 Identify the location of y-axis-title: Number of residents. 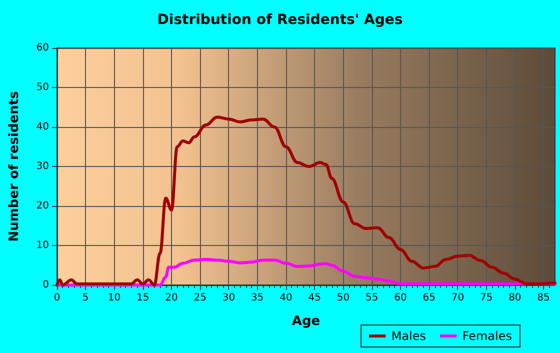
(14, 166).